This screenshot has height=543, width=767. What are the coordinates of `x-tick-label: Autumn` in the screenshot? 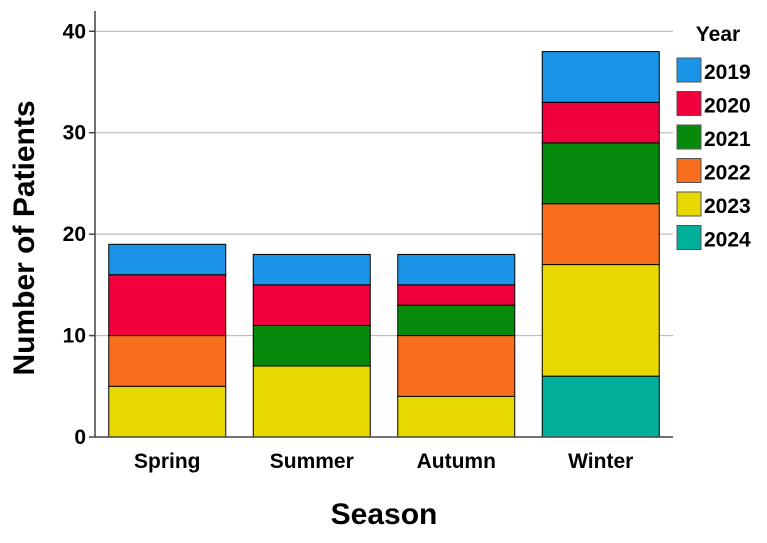 It's located at (456, 461).